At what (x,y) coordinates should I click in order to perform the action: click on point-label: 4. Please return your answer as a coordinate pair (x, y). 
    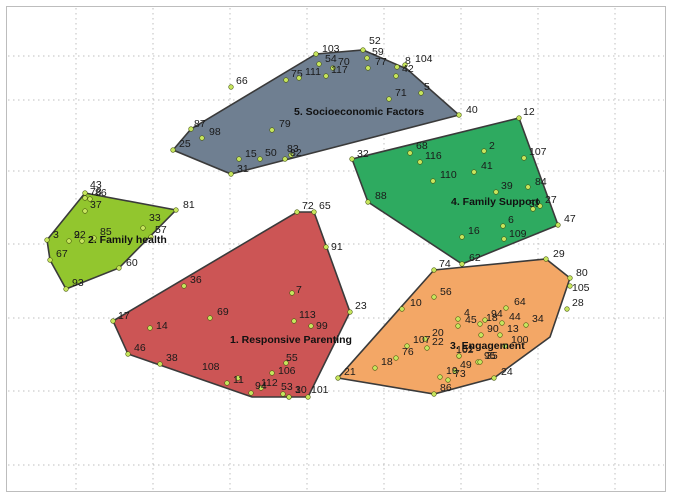
    Looking at the image, I should click on (467, 313).